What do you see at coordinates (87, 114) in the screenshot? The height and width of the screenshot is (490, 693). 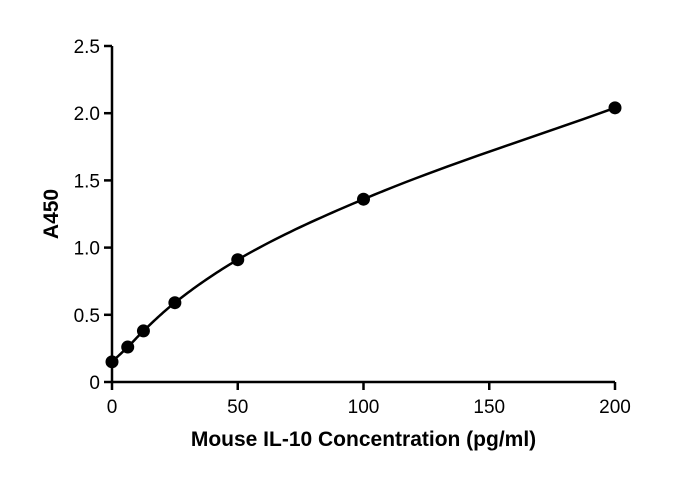 I see `y-tick-label: 2.0` at bounding box center [87, 114].